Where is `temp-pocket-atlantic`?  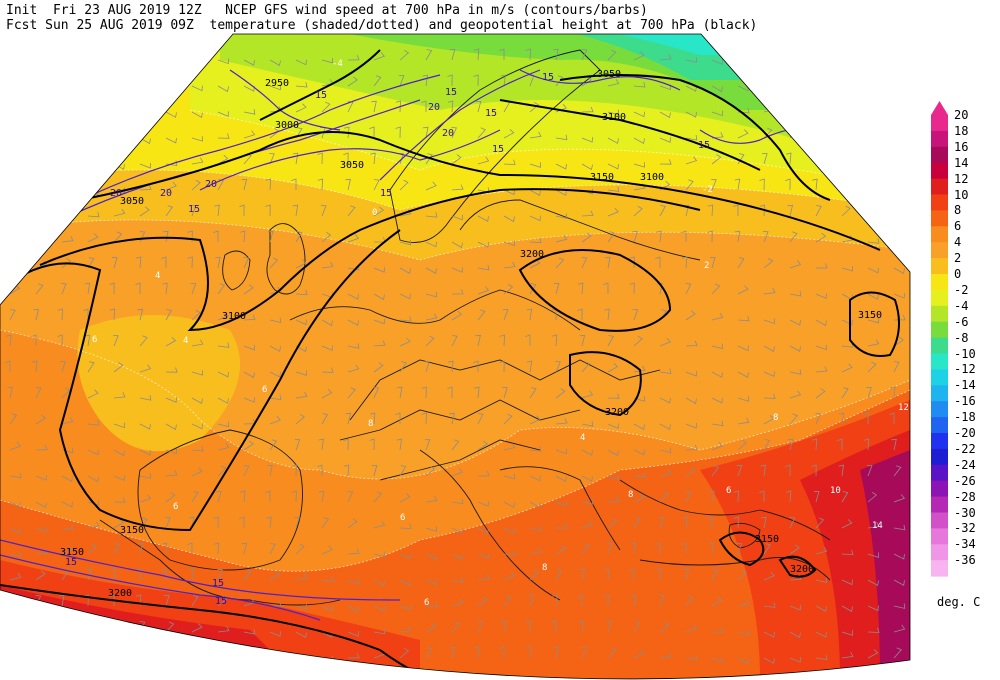
temp-pocket-atlantic is located at coordinates (158, 383).